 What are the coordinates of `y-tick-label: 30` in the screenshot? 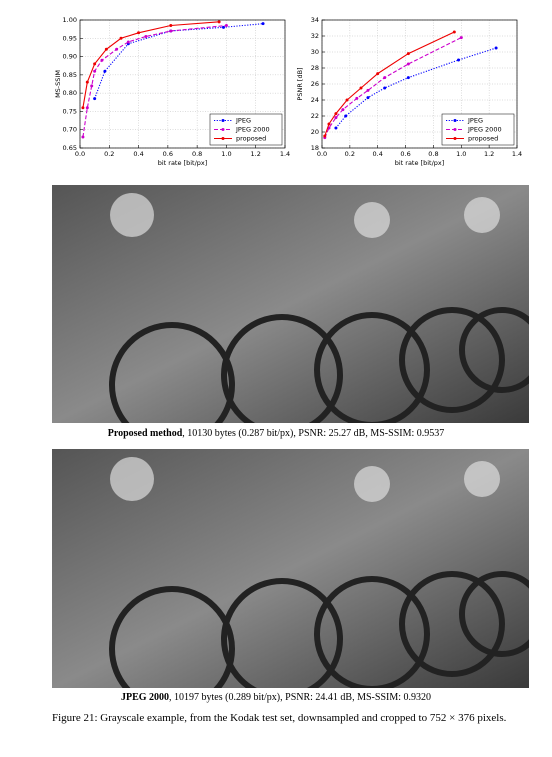 It's located at (315, 52).